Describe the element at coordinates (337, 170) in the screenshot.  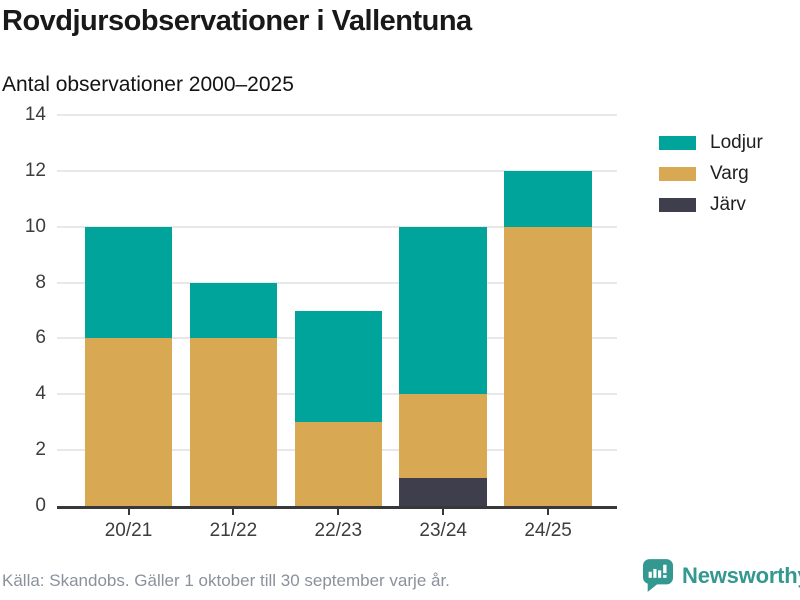
I see `gridline-y12` at that location.